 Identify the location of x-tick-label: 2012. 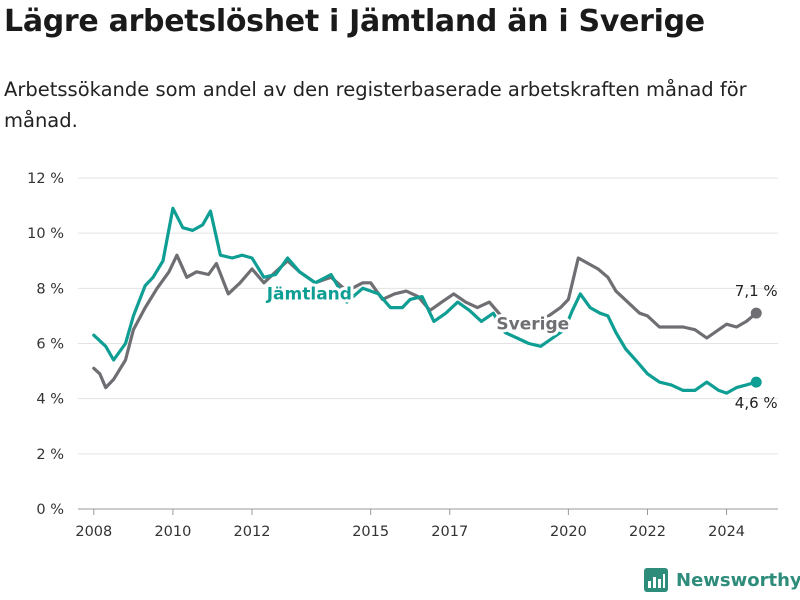
(252, 532).